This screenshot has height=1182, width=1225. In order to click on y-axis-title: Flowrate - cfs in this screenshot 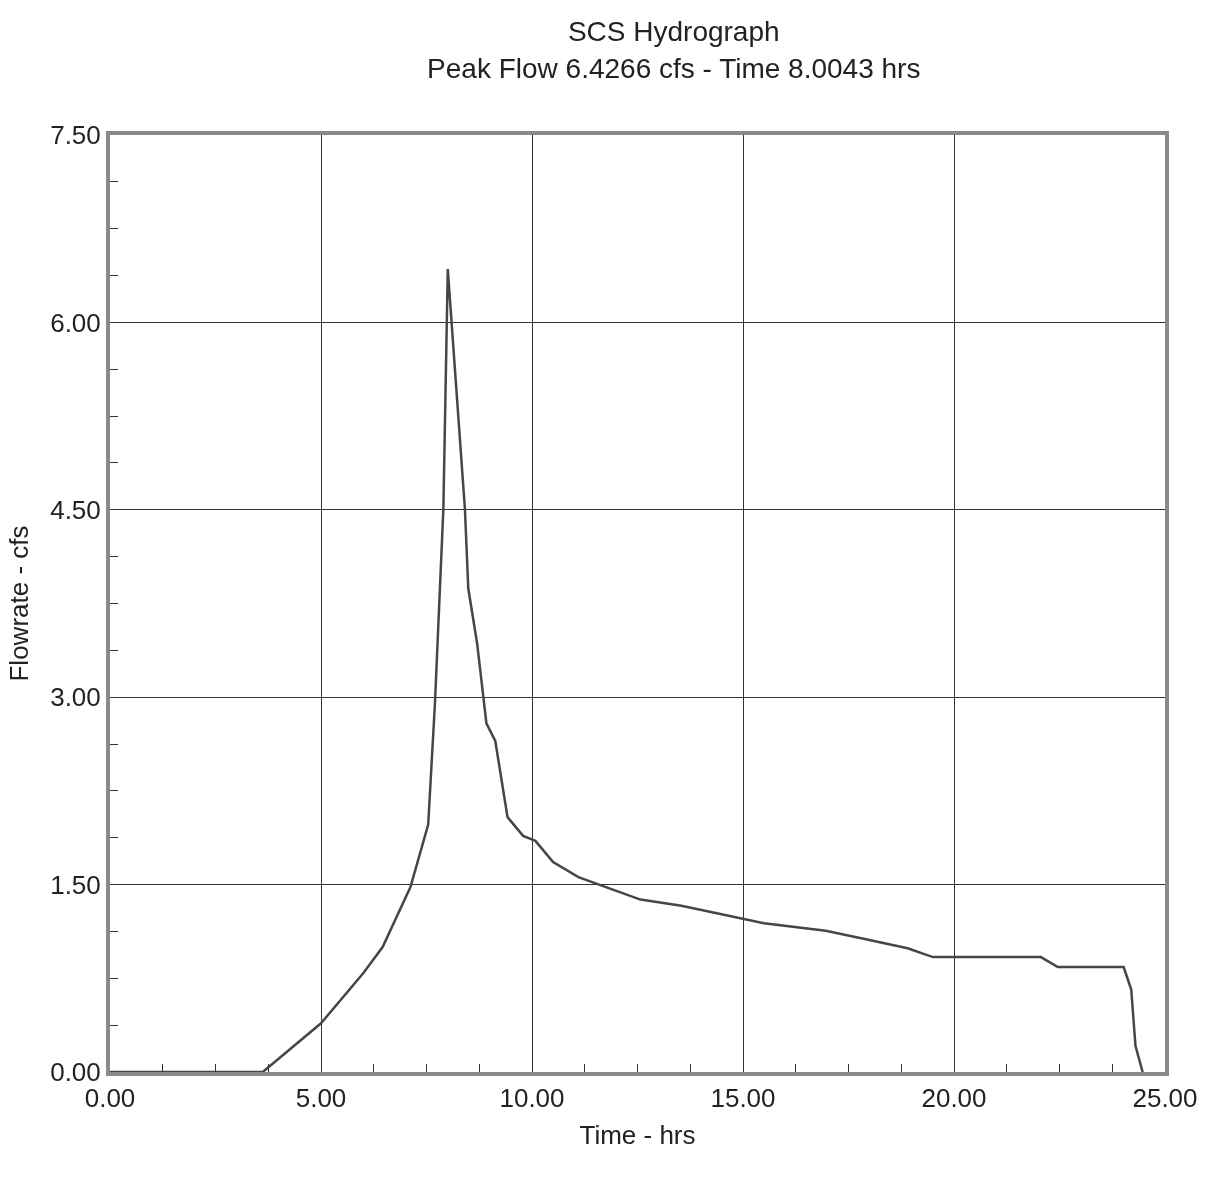, I will do `click(19, 603)`.